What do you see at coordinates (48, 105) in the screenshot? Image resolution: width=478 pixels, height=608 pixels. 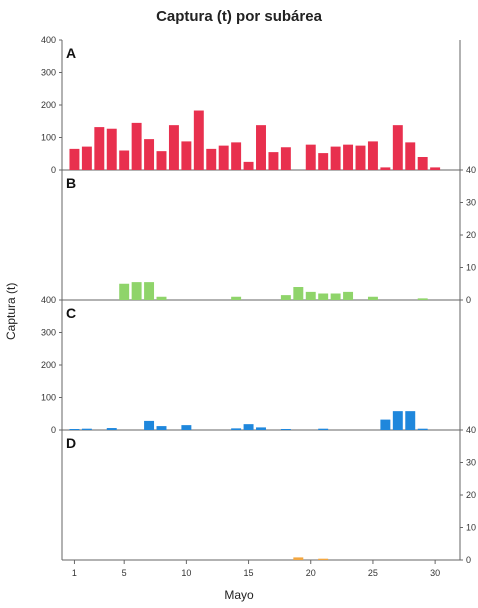 I see `panel-a-ytick-label: 200` at bounding box center [48, 105].